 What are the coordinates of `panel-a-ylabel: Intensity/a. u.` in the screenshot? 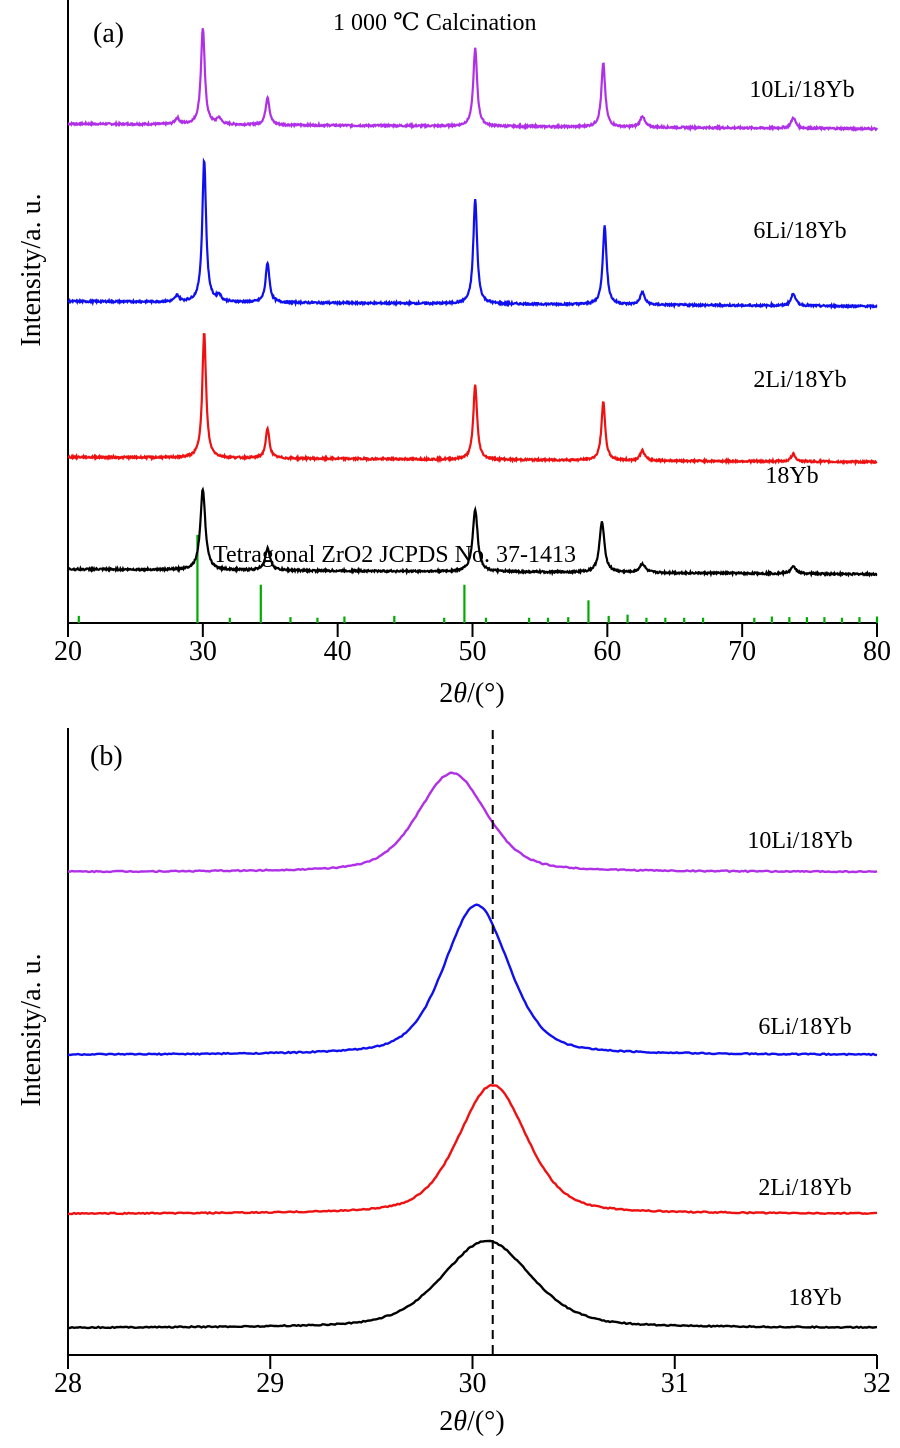 It's located at (31, 269).